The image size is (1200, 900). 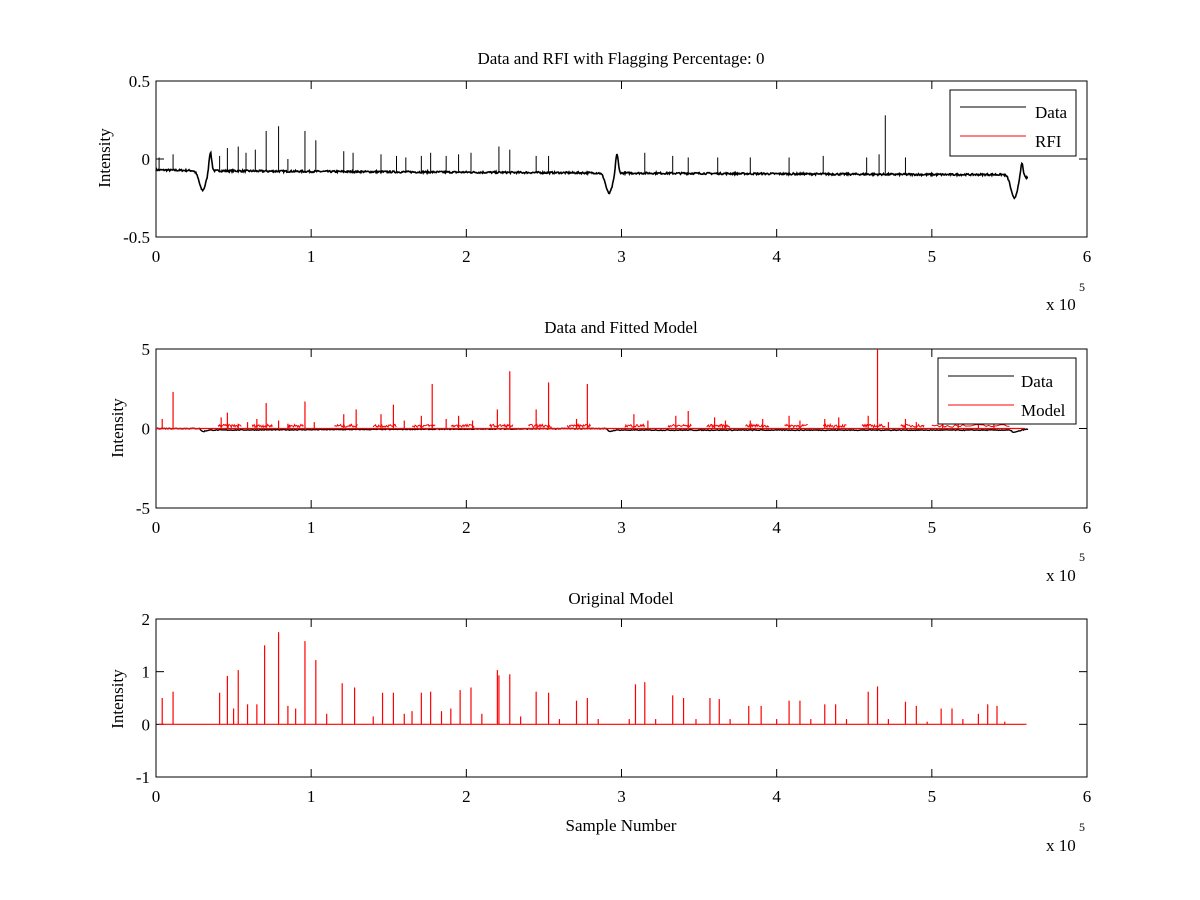 What do you see at coordinates (104, 158) in the screenshot?
I see `subplot-1-ylabel: Intensity` at bounding box center [104, 158].